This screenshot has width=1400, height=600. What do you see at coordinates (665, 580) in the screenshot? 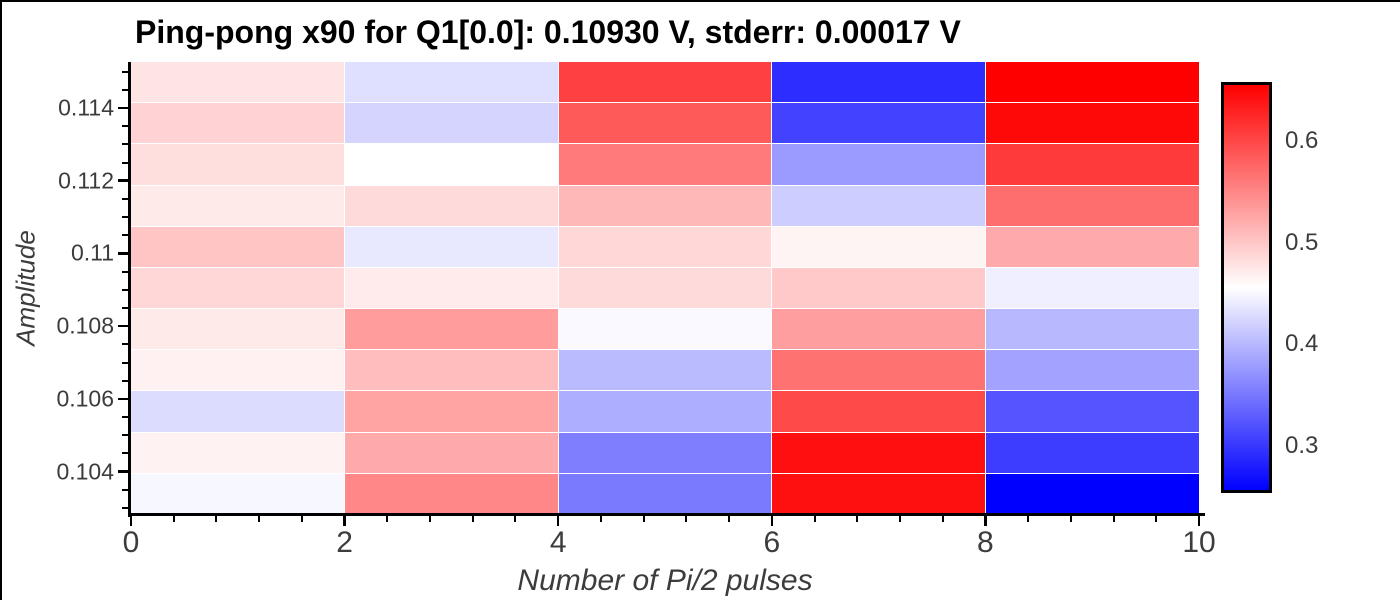
I see `x-axis-label: Number of Pi/2 pulses` at bounding box center [665, 580].